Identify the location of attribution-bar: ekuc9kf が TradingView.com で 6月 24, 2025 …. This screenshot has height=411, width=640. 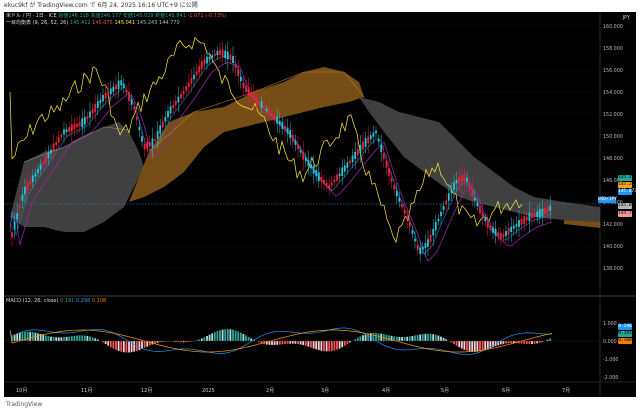
(320, 6).